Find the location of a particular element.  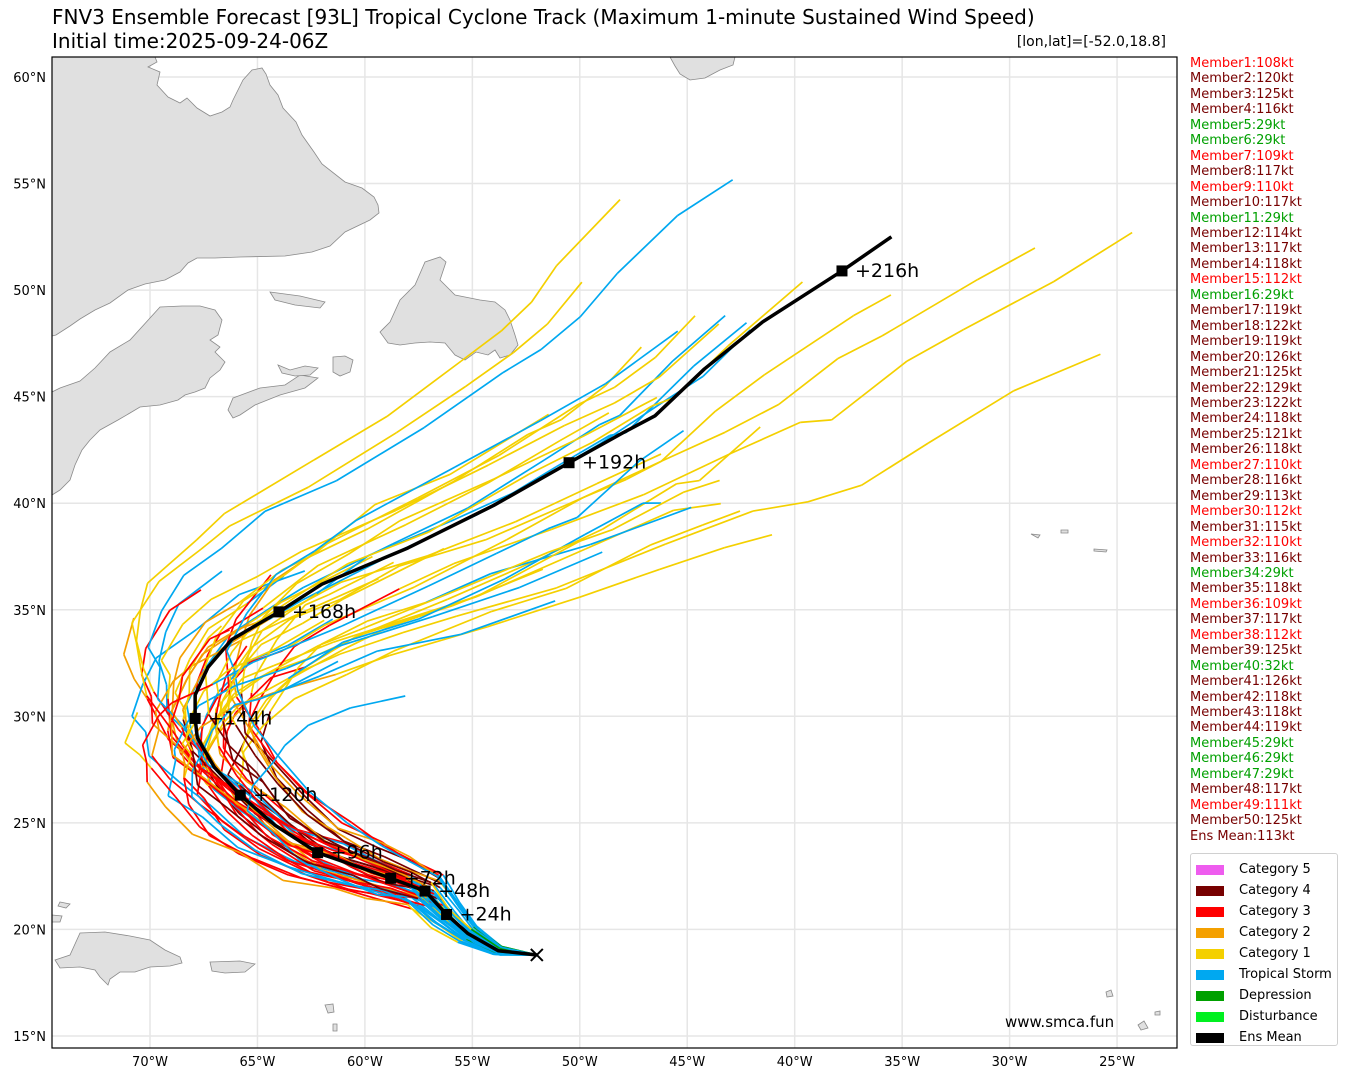

land-gaspe-maritimes is located at coordinates (139, 400).